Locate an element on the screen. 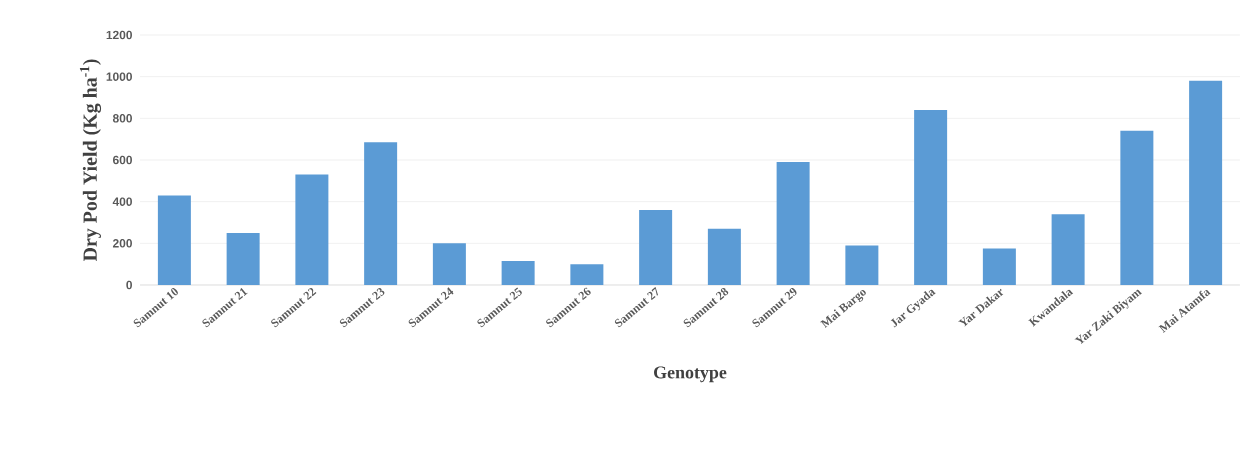 The image size is (1251, 466). y-tick-label: 1200 is located at coordinates (119, 35).